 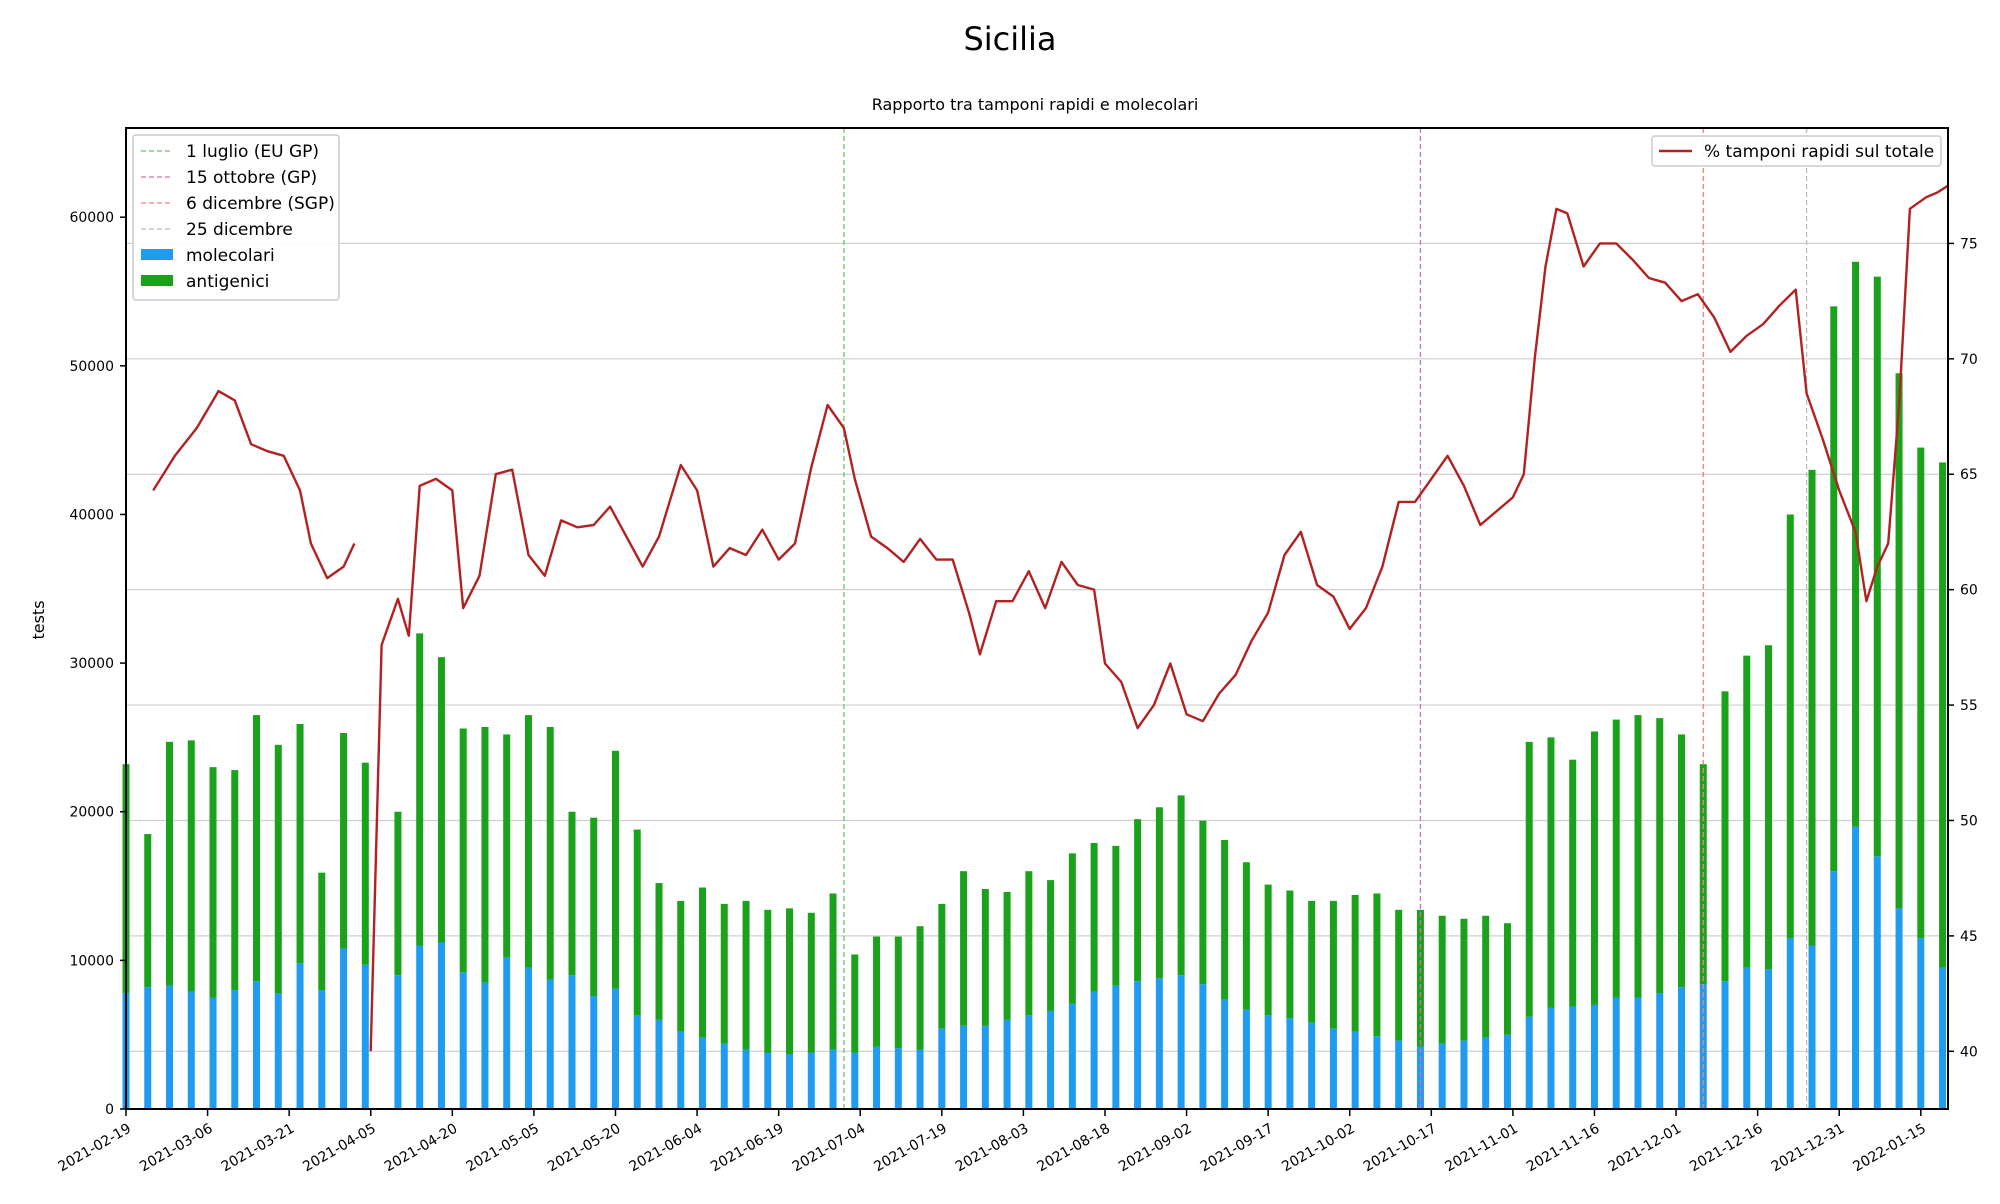 I want to click on legend-bar-label: antigenici, so click(x=227, y=282).